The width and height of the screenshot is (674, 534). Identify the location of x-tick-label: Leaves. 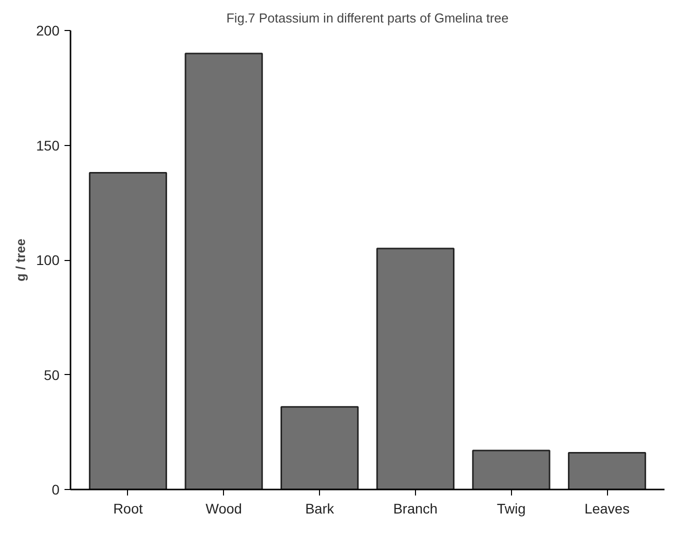
(607, 508).